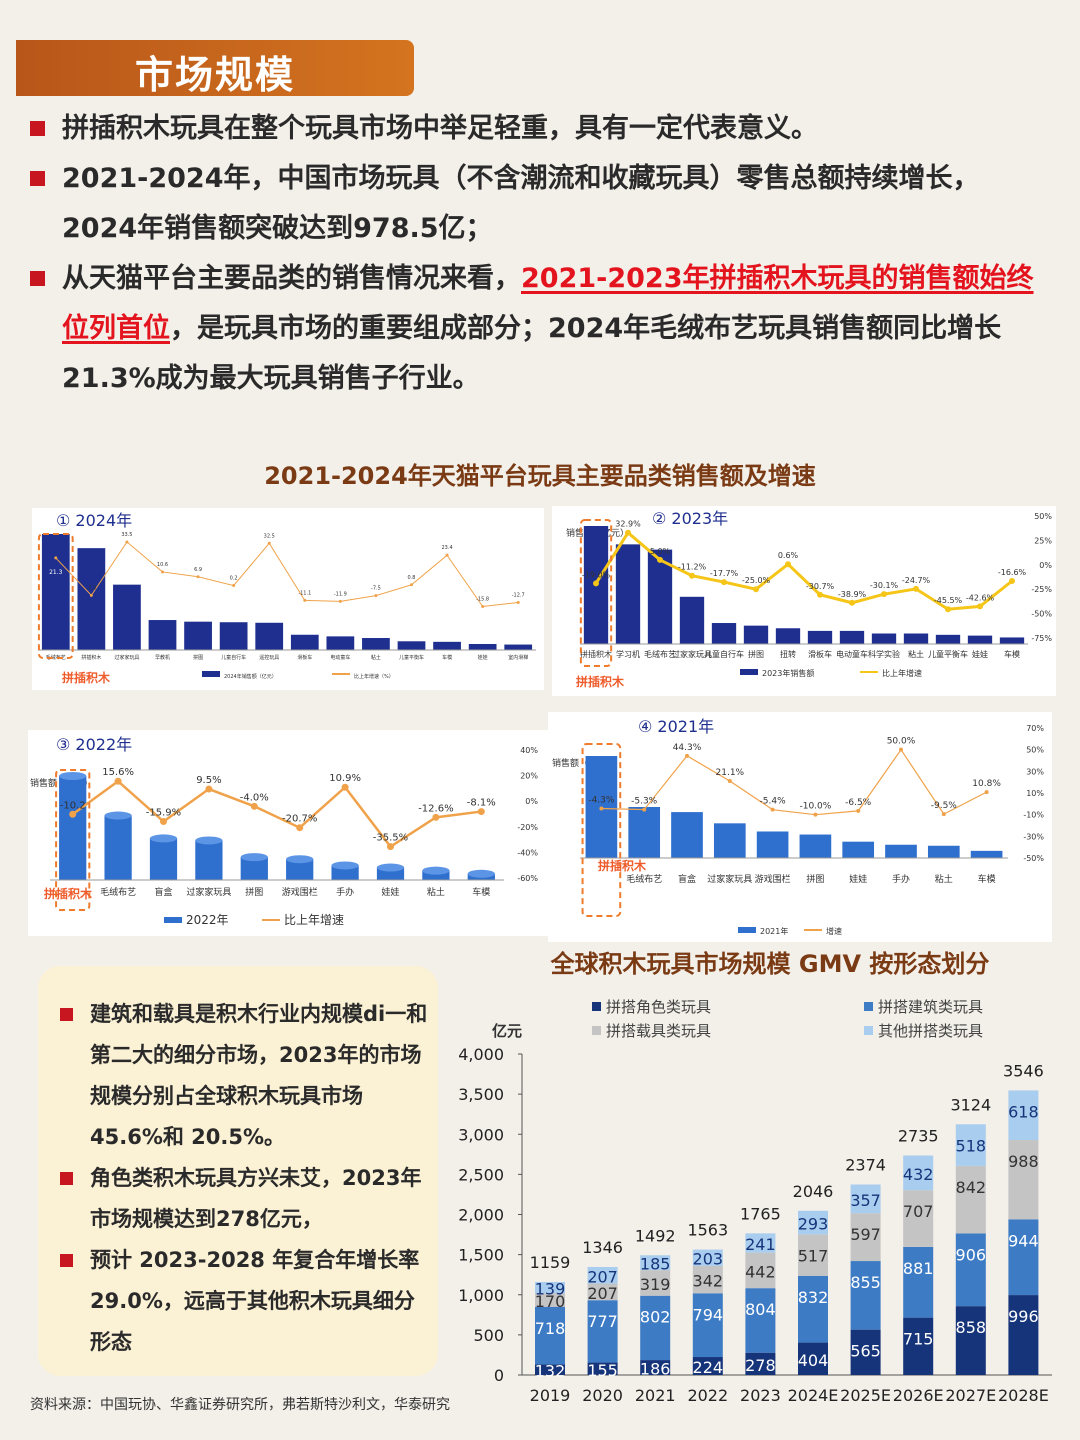  I want to click on growth-label: -7.3, so click(91, 588).